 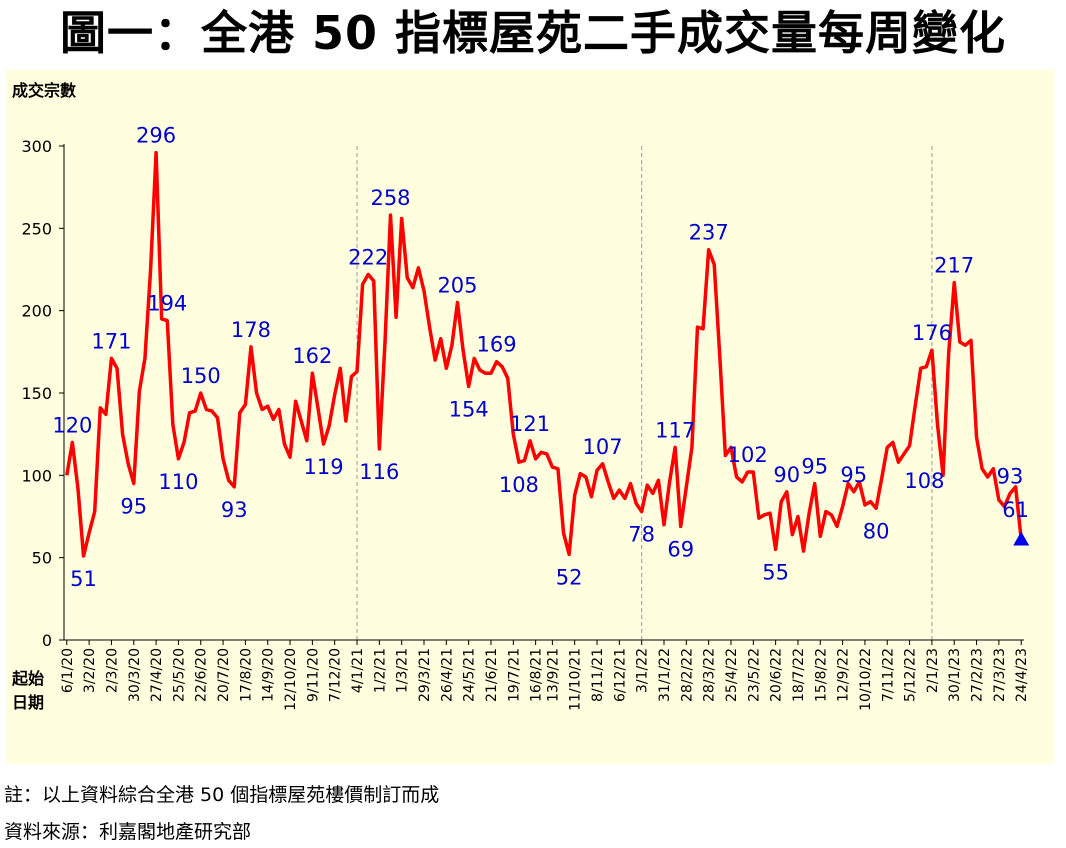 I want to click on x-tick-label: 17/8/20, so click(x=246, y=675).